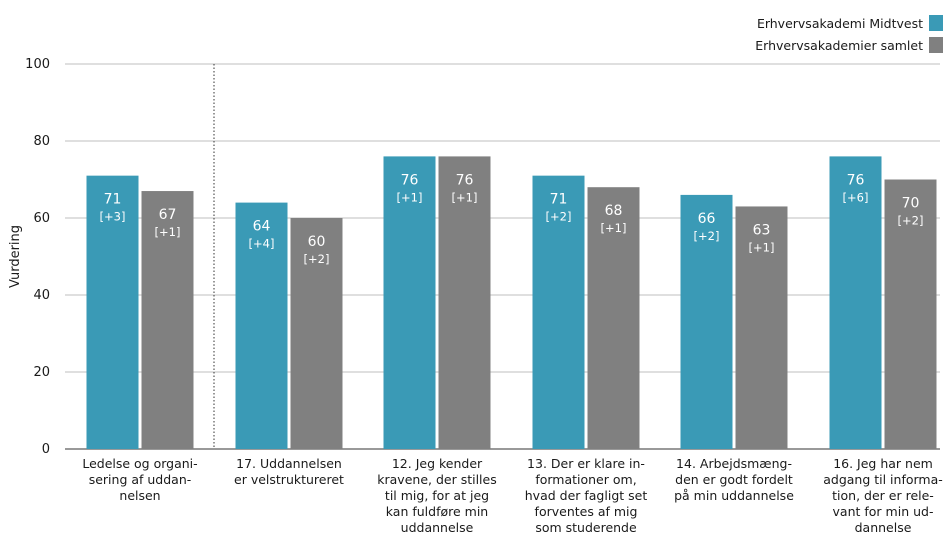 This screenshot has height=548, width=949. What do you see at coordinates (46, 449) in the screenshot?
I see `y-tick-label: 0` at bounding box center [46, 449].